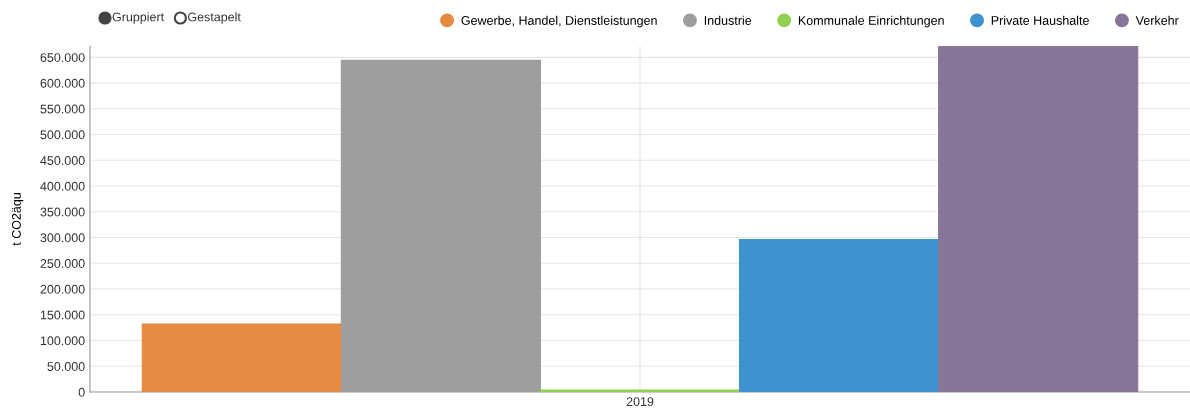  Describe the element at coordinates (62, 109) in the screenshot. I see `y-tick-label: 550.000` at that location.